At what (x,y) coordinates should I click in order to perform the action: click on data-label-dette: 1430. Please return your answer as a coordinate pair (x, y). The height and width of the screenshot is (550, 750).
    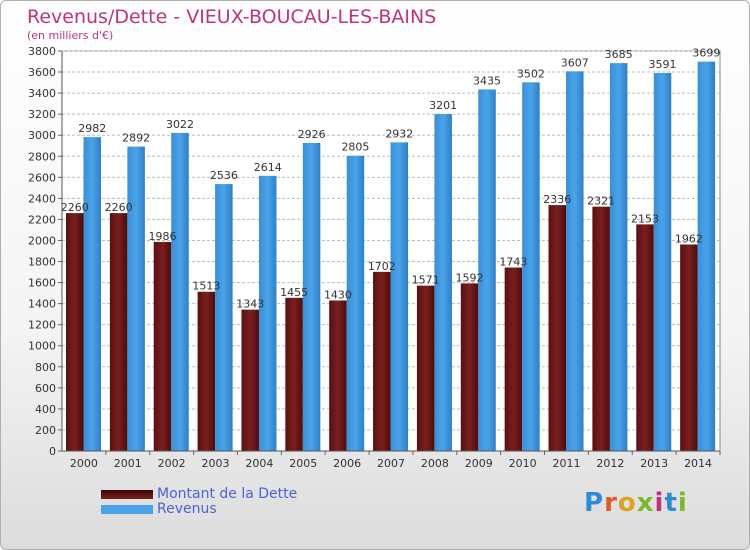
    Looking at the image, I should click on (338, 294).